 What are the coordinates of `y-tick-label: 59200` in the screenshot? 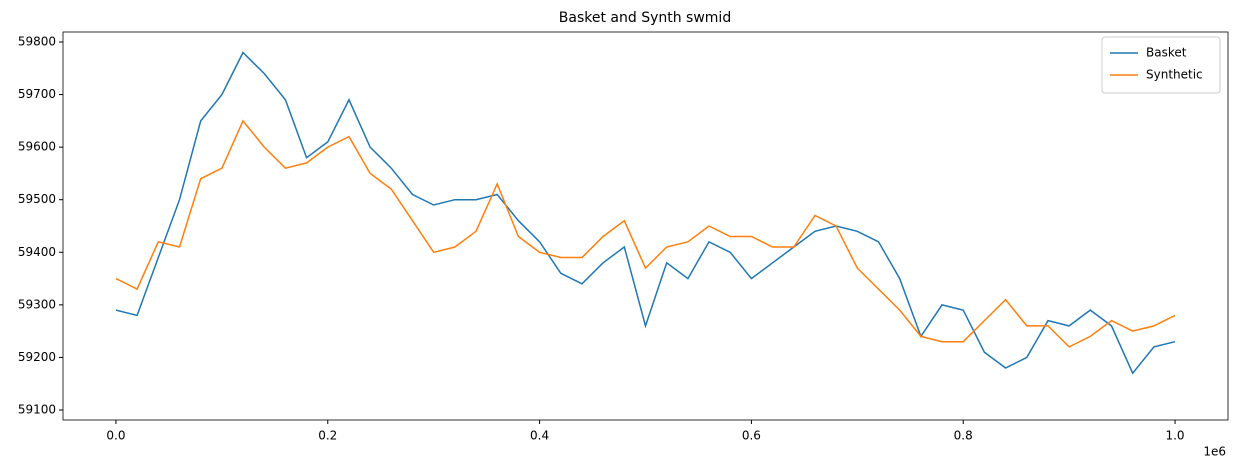 It's located at (37, 357).